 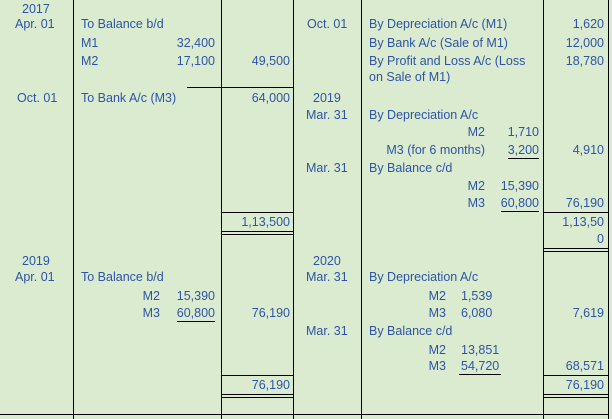 I want to click on underline-debit-subtotal, so click(x=240, y=87).